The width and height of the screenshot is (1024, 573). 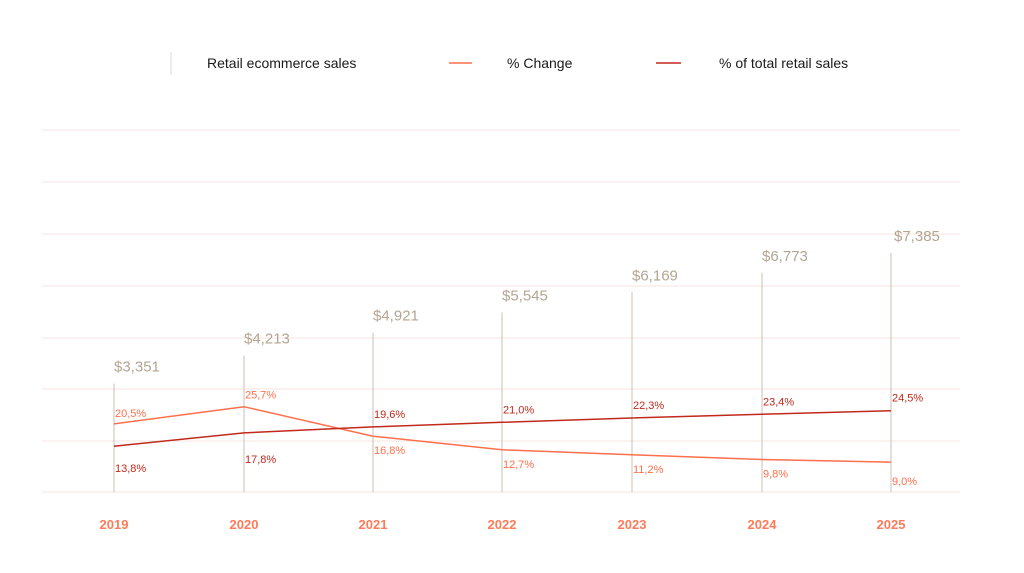 What do you see at coordinates (540, 63) in the screenshot?
I see `legend-percent-change: % Change` at bounding box center [540, 63].